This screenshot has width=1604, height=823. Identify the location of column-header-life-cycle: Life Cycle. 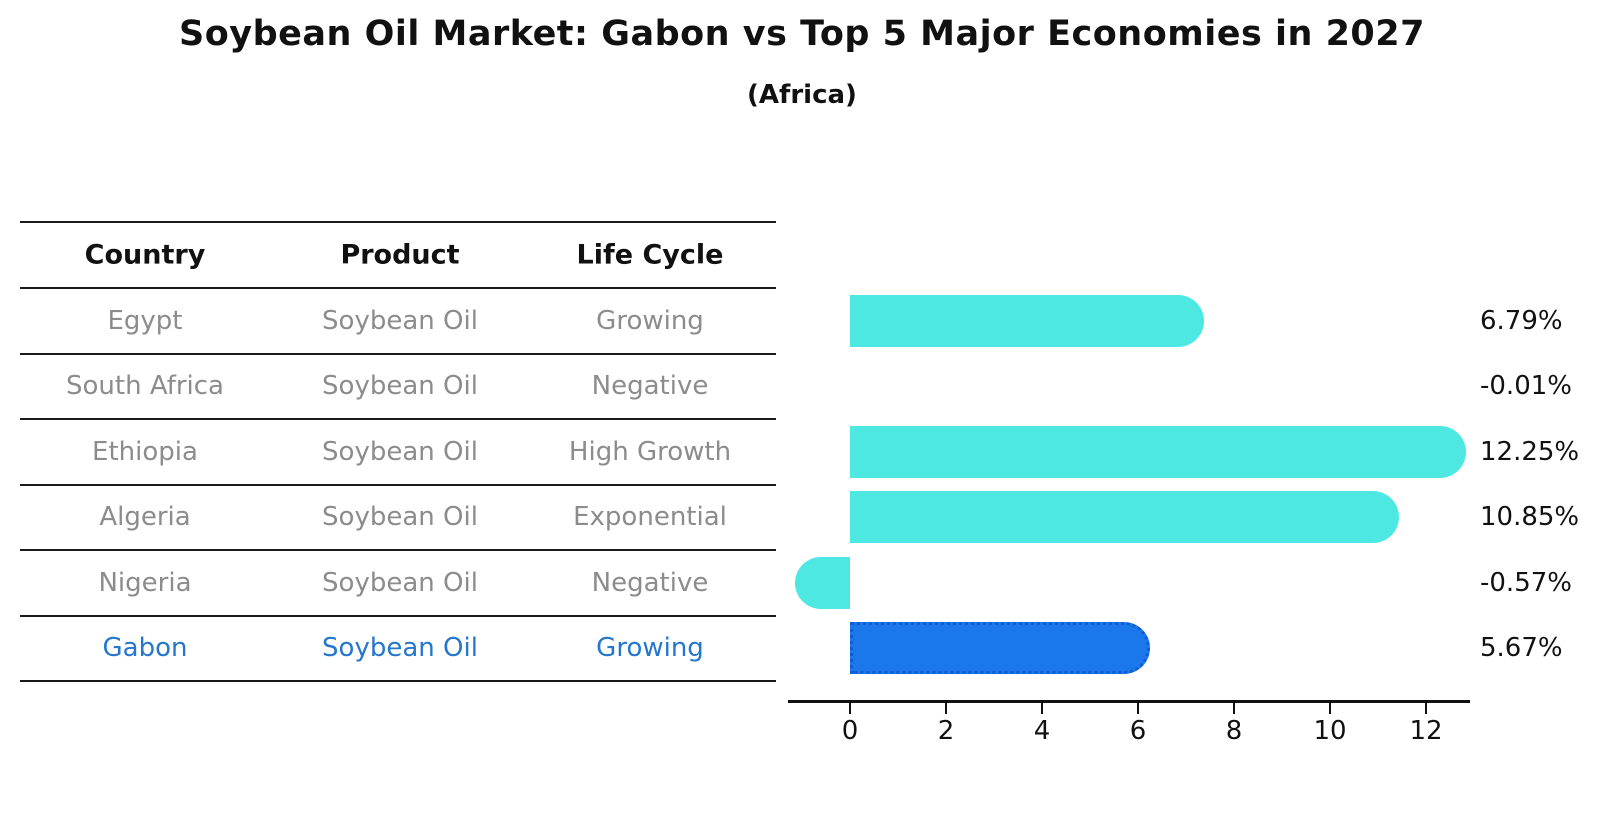
(650, 255).